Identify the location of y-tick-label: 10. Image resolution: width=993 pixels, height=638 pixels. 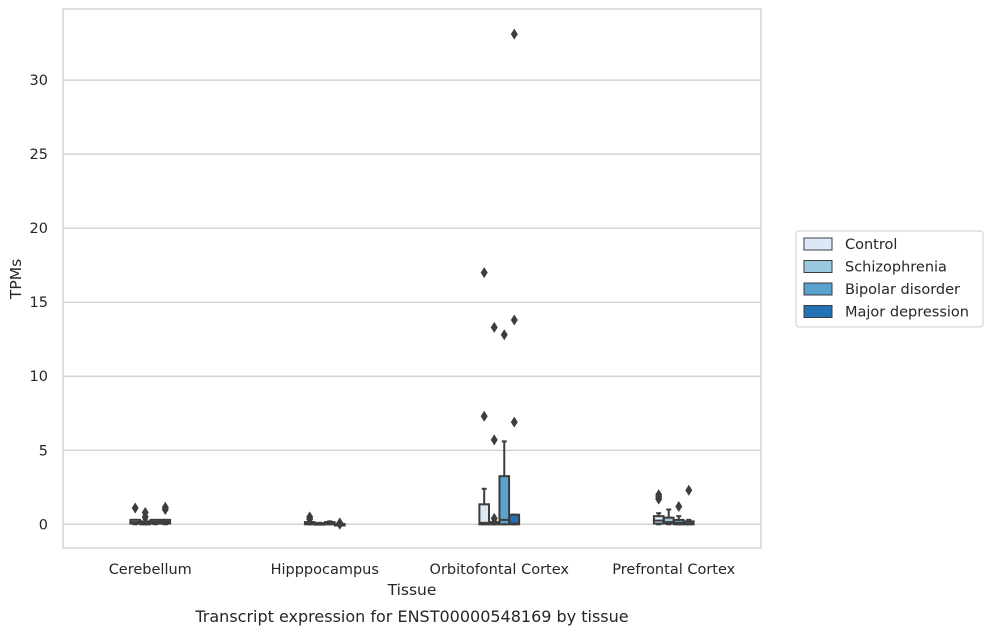
(39, 377).